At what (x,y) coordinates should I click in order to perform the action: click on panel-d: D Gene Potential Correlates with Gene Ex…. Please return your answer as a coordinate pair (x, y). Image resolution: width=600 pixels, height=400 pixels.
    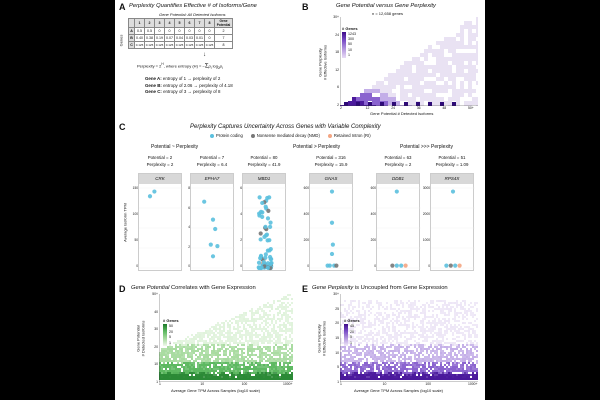
    Looking at the image, I should click on (207, 341).